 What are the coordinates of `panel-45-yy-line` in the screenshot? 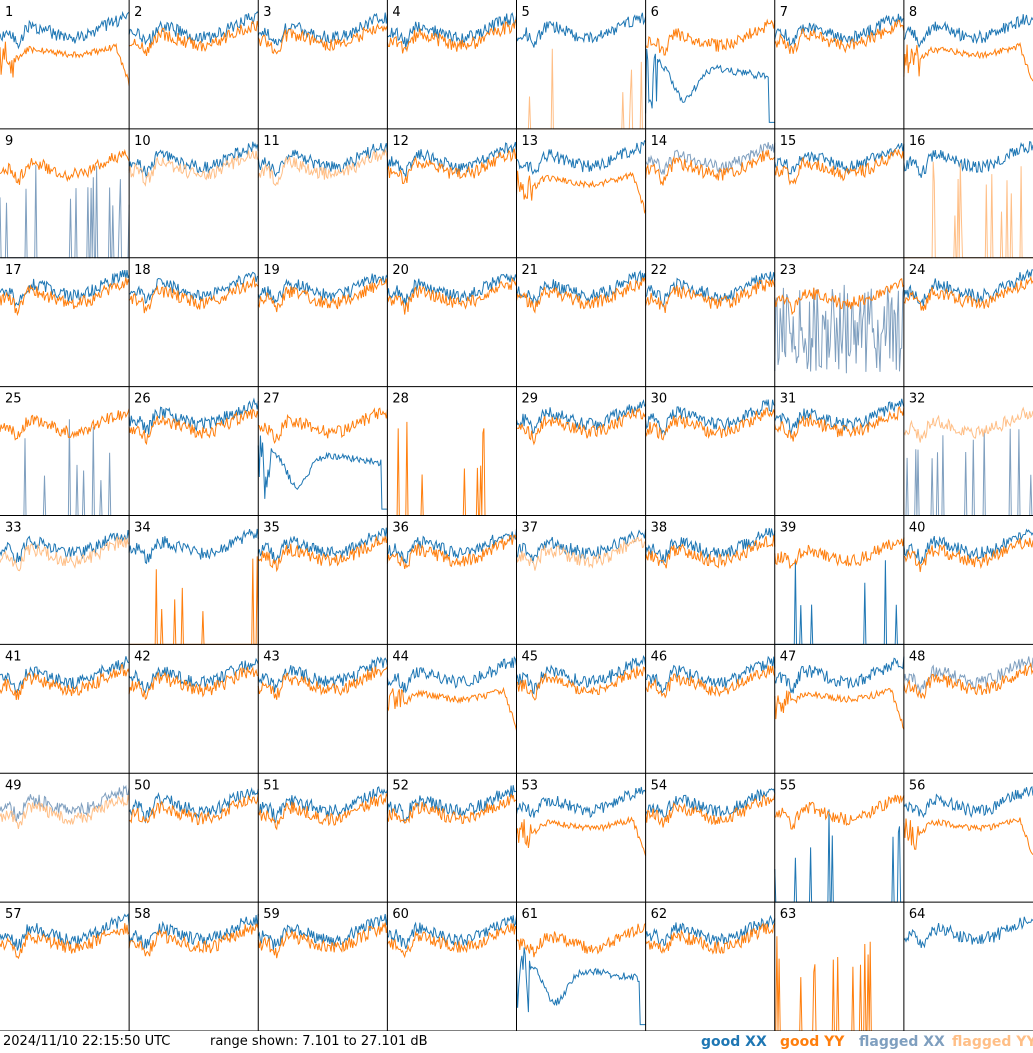 It's located at (581, 683).